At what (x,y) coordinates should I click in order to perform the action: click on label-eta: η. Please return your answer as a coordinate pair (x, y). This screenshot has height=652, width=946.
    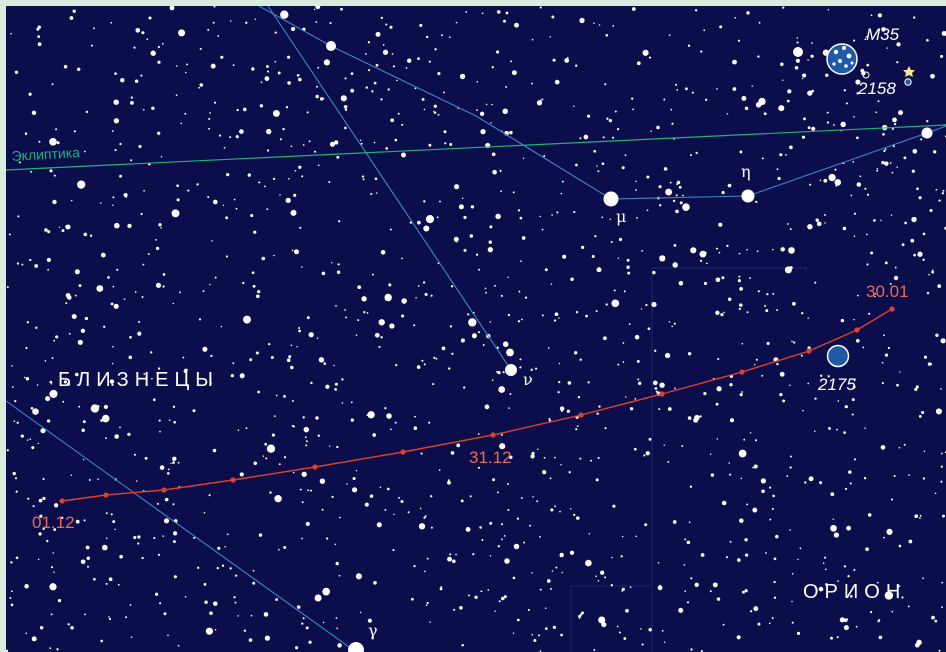
    Looking at the image, I should click on (746, 171).